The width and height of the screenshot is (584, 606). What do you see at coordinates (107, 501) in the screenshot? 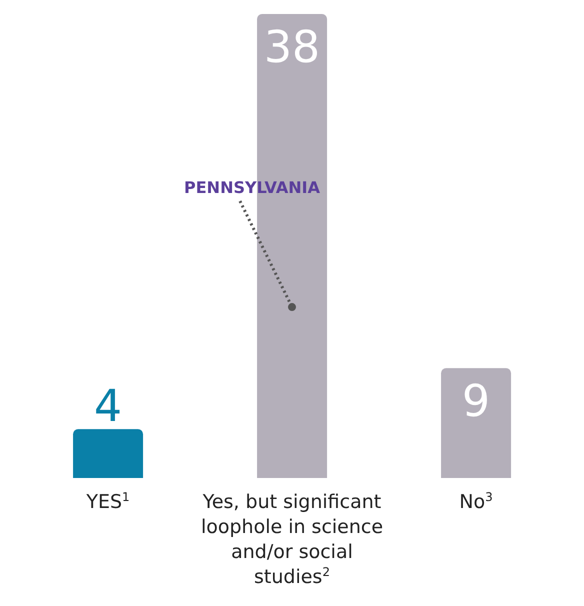
I see `x-tick-label: YES$^{1}$` at bounding box center [107, 501].